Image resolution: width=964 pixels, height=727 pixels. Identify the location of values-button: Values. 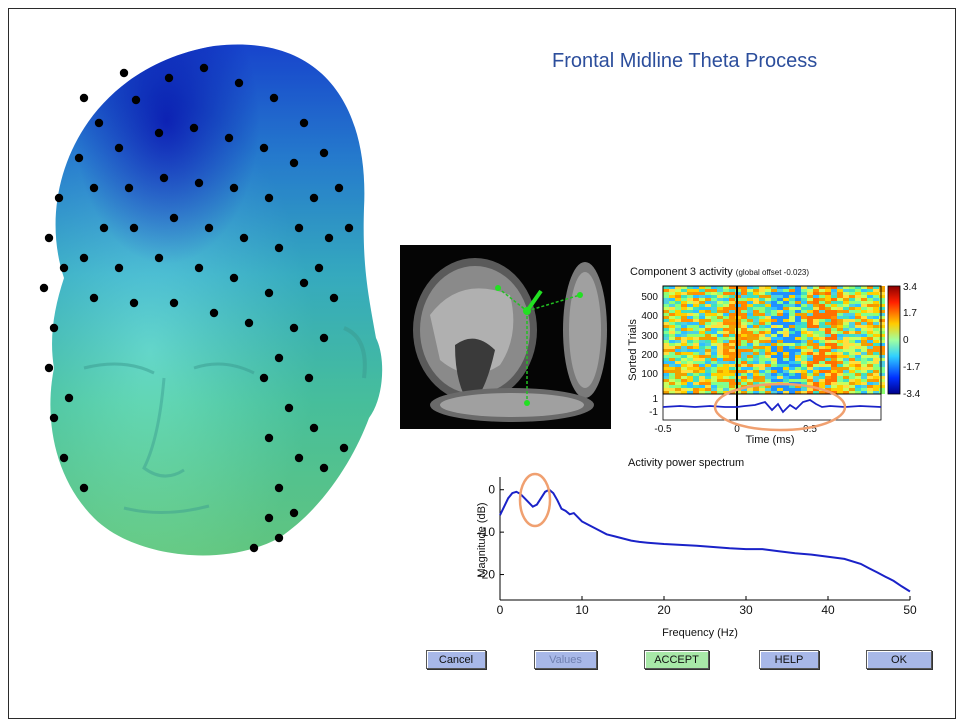
(565, 659).